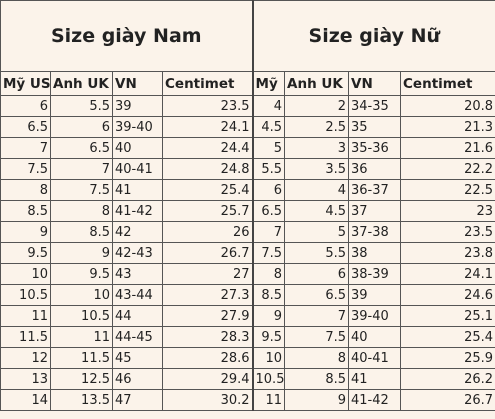 The image size is (495, 419). Describe the element at coordinates (447, 127) in the screenshot. I see `women-cm-cell: 21.3` at that location.